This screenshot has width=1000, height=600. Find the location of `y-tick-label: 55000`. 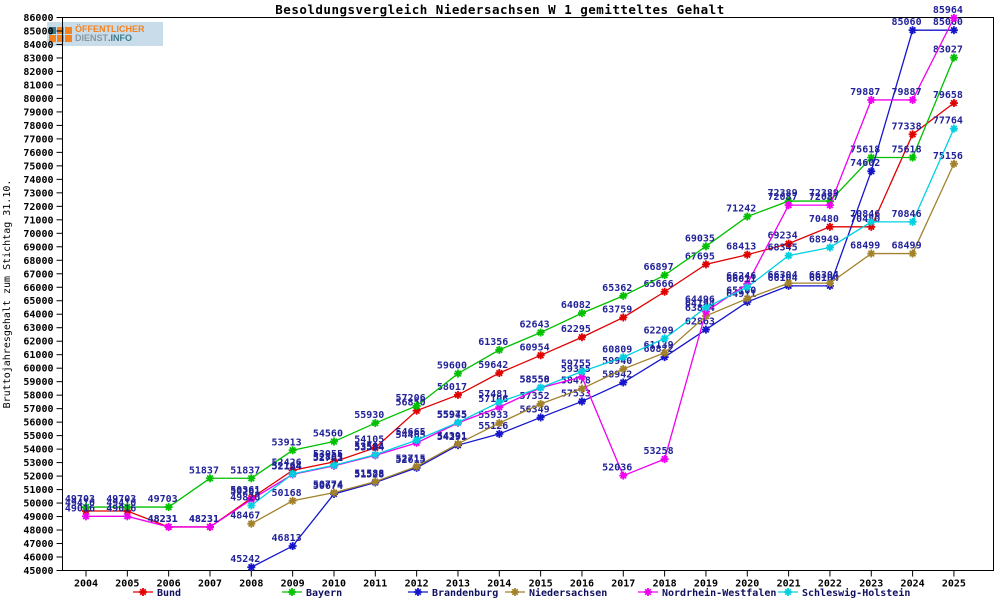

y-tick-label: 55000 is located at coordinates (38, 436).